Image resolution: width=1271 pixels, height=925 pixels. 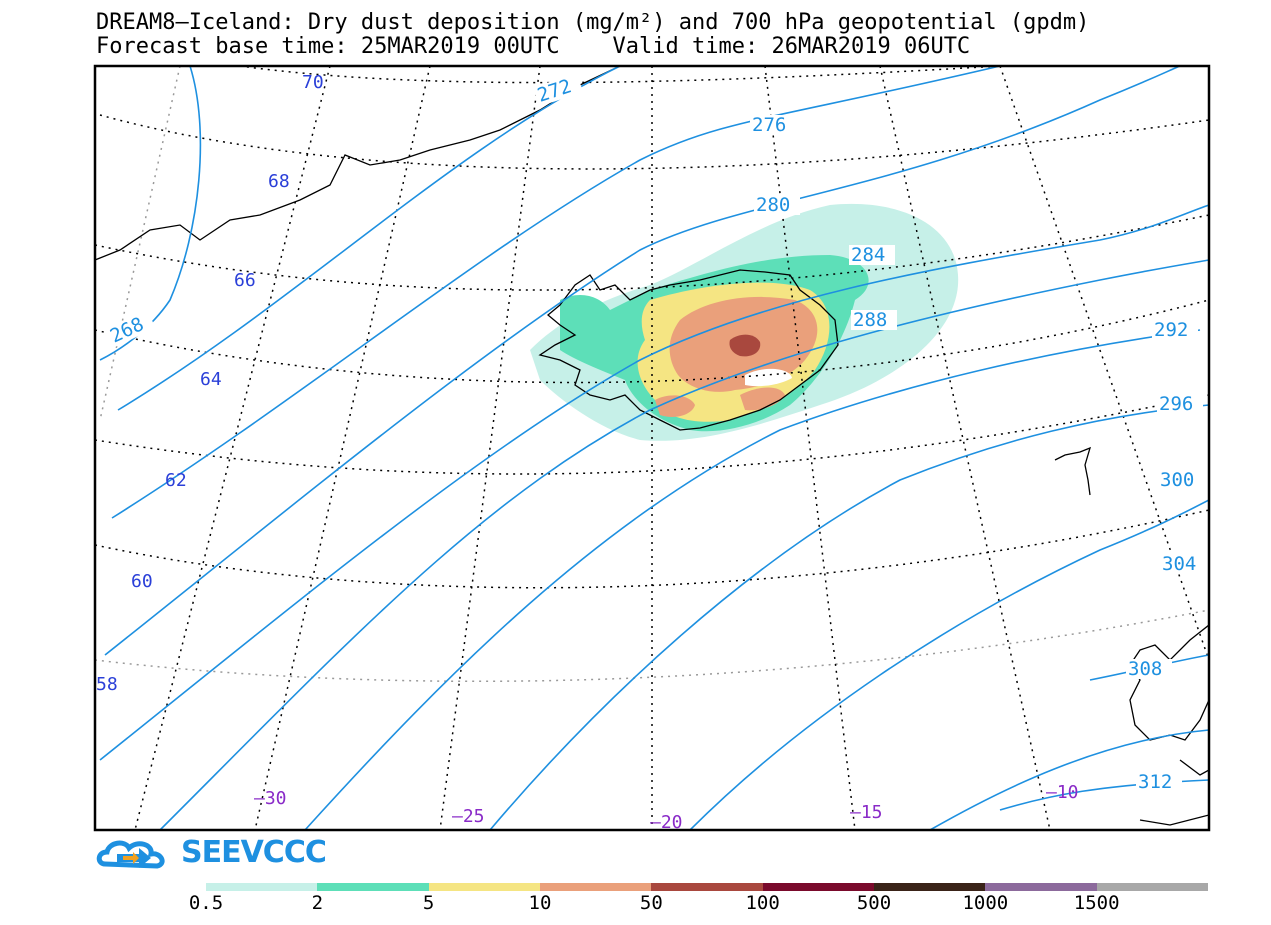 I want to click on scotland-coast, so click(x=1169, y=682).